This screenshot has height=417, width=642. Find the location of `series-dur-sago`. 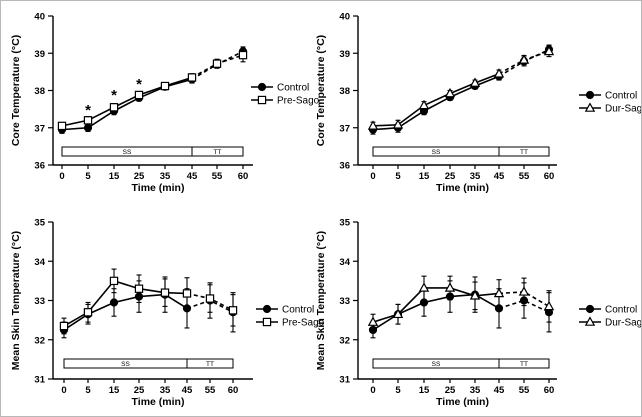

series-dur-sago is located at coordinates (461, 88).